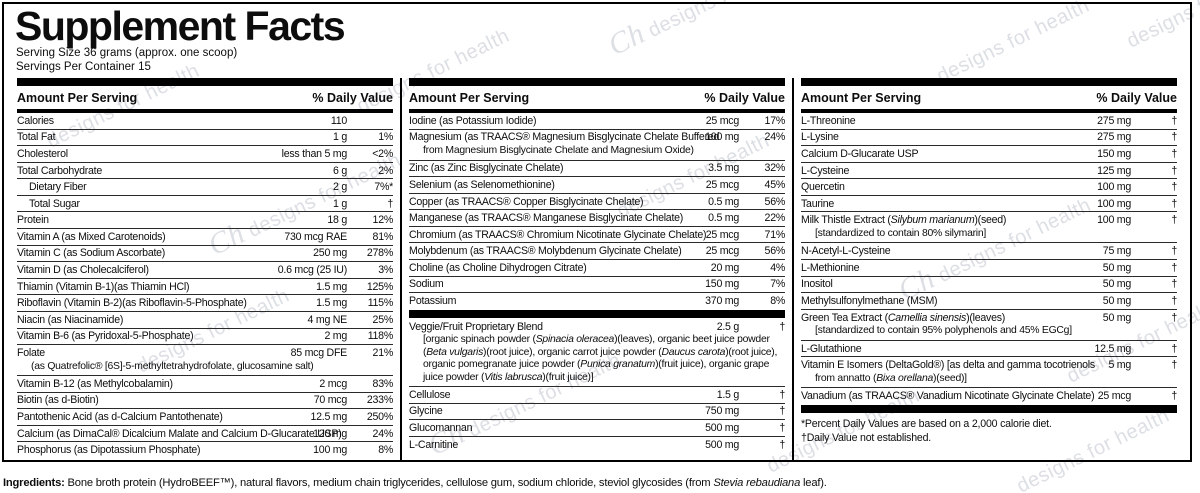  I want to click on nutrient-amount: 3.5 mg, so click(723, 168).